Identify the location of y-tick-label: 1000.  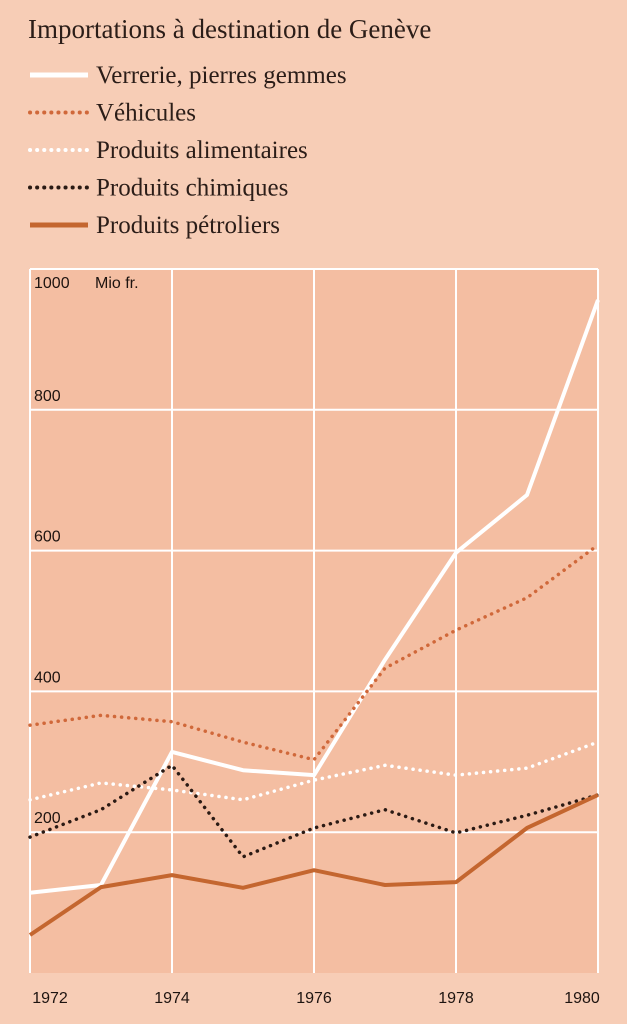
(52, 283).